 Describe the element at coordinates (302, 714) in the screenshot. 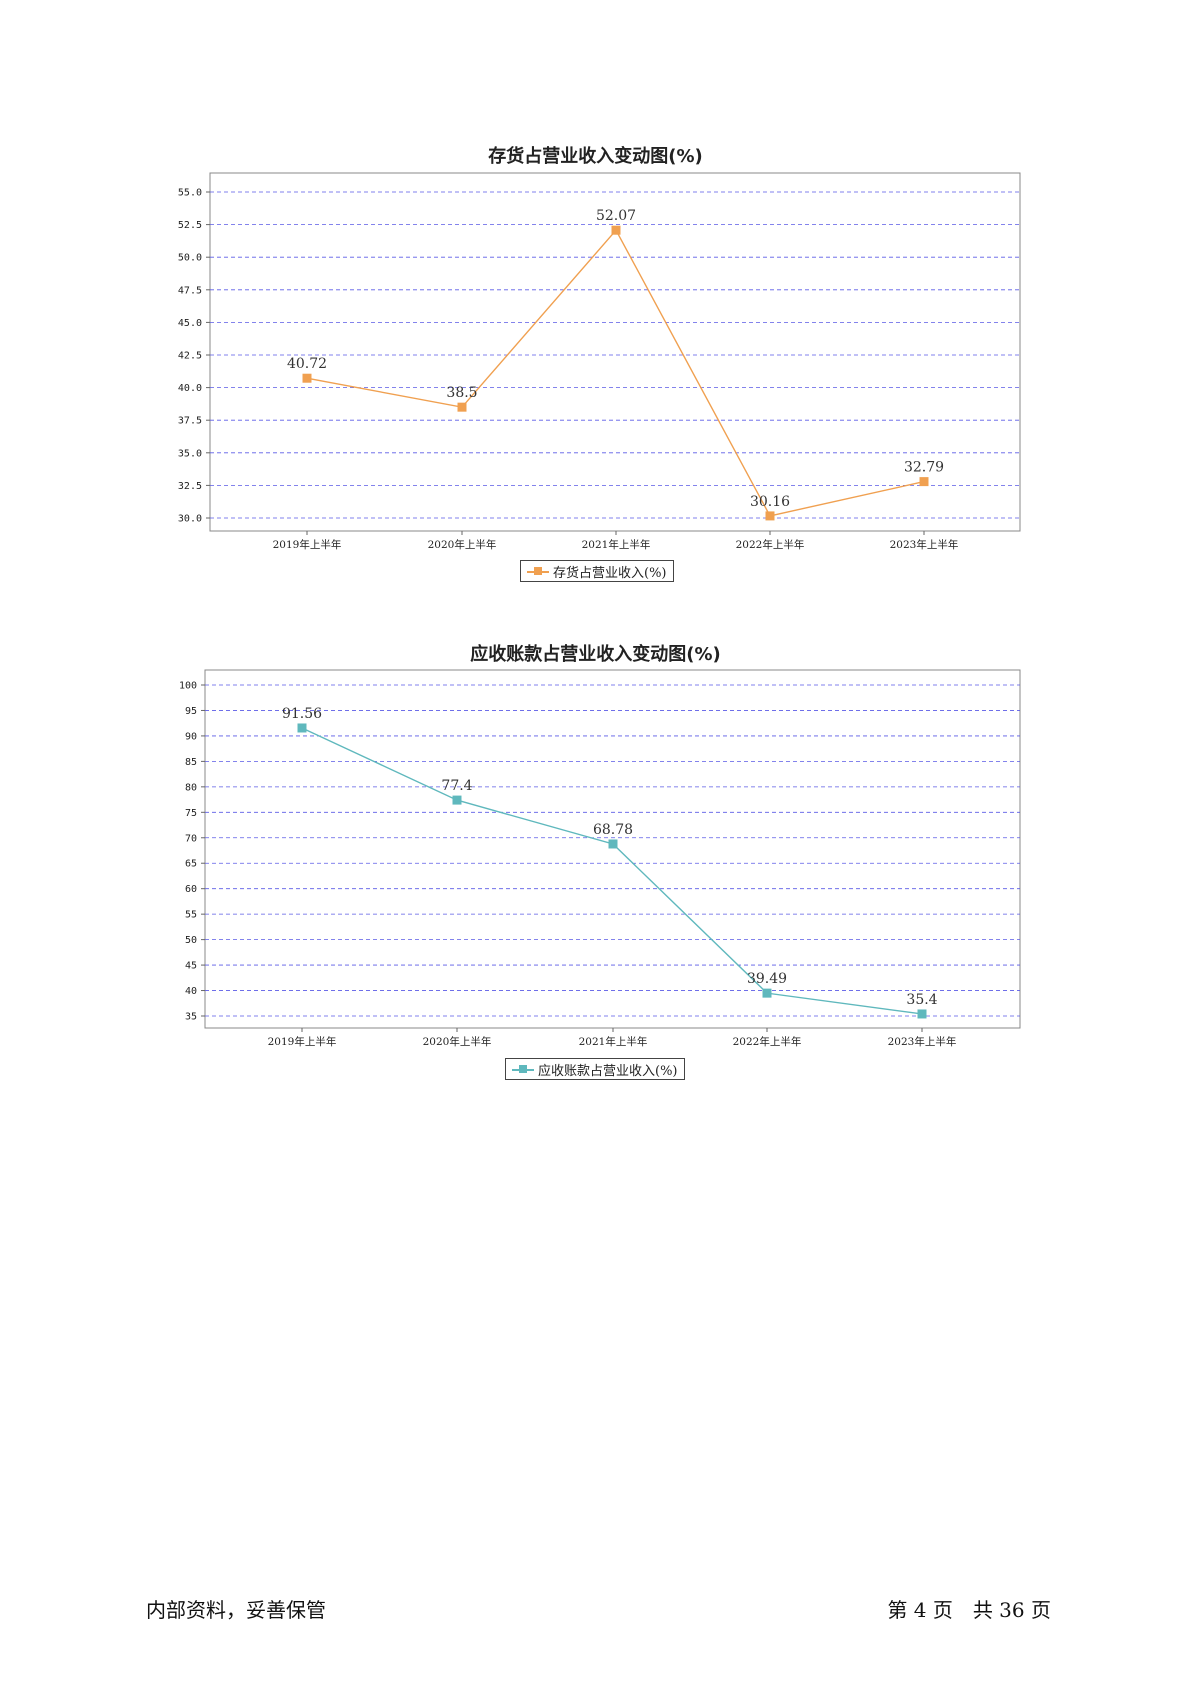

I see `data-label: 91.56` at that location.